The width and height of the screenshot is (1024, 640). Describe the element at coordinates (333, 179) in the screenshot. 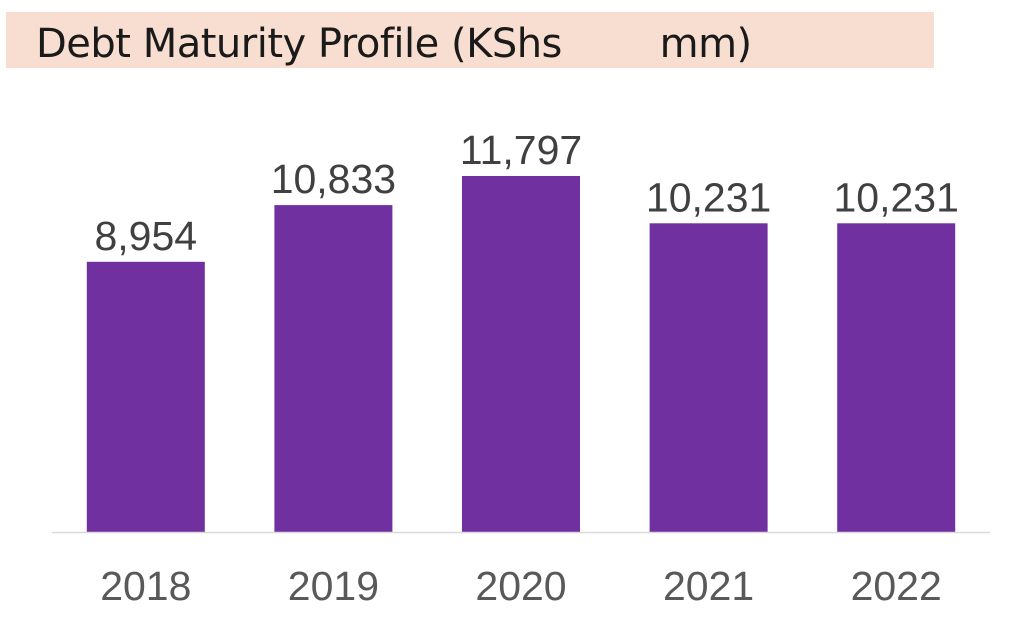

I see `data-label-2019: 10,833` at that location.